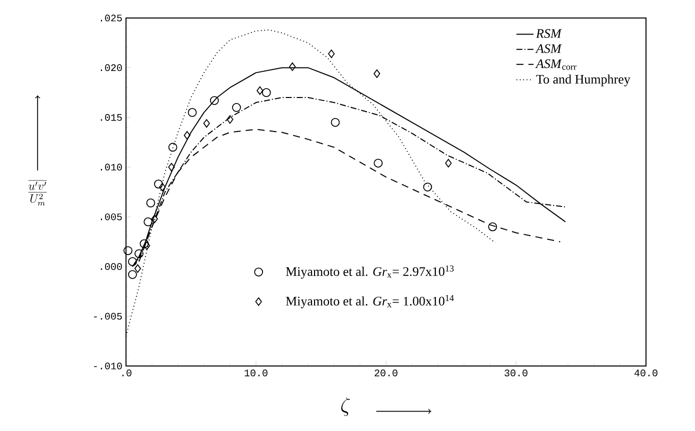 The width and height of the screenshot is (695, 431). I want to click on y-tick-label: .005, so click(111, 216).